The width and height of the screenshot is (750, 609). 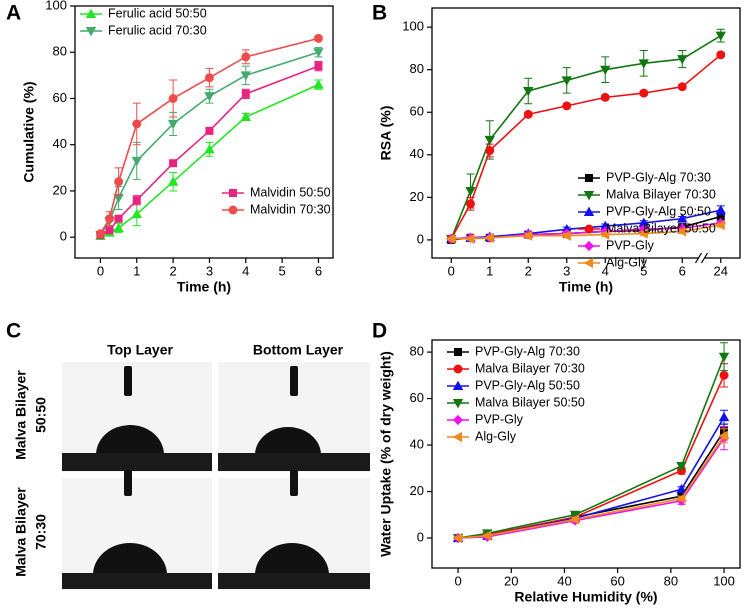 What do you see at coordinates (671, 580) in the screenshot?
I see `x-tick-label: 80` at bounding box center [671, 580].